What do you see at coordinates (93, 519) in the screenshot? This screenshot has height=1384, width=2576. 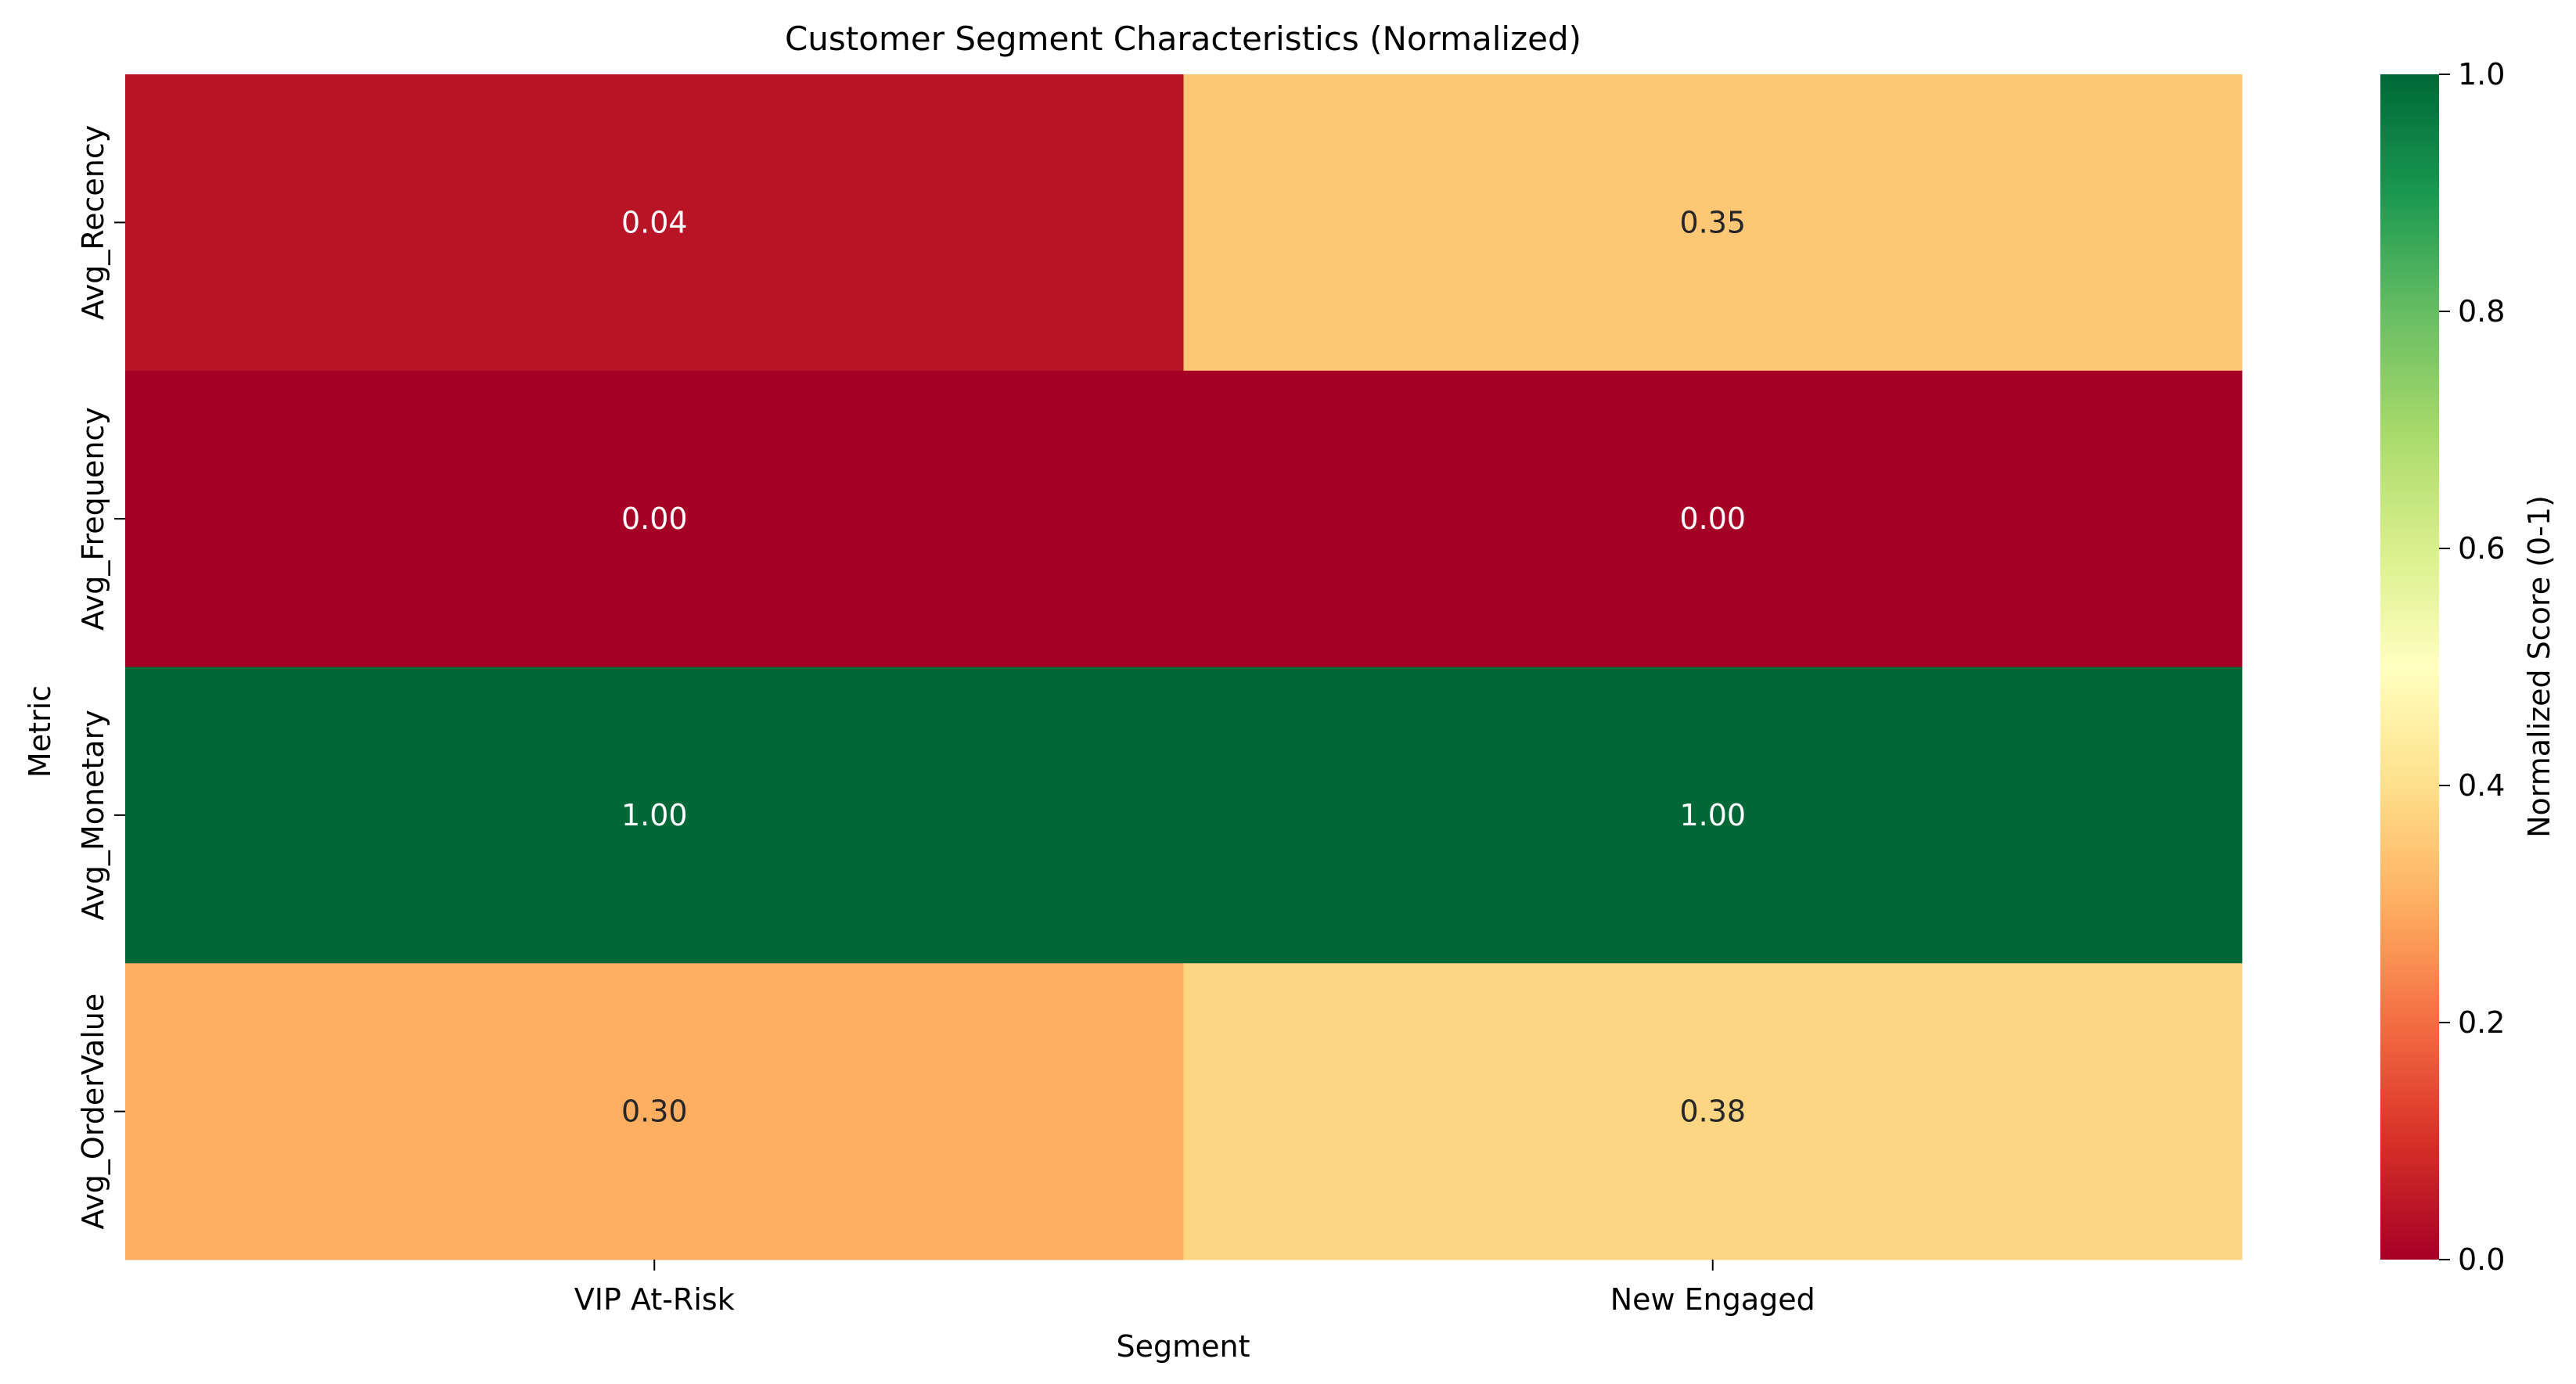 I see `y-tick-label: Avg_Frequency` at bounding box center [93, 519].